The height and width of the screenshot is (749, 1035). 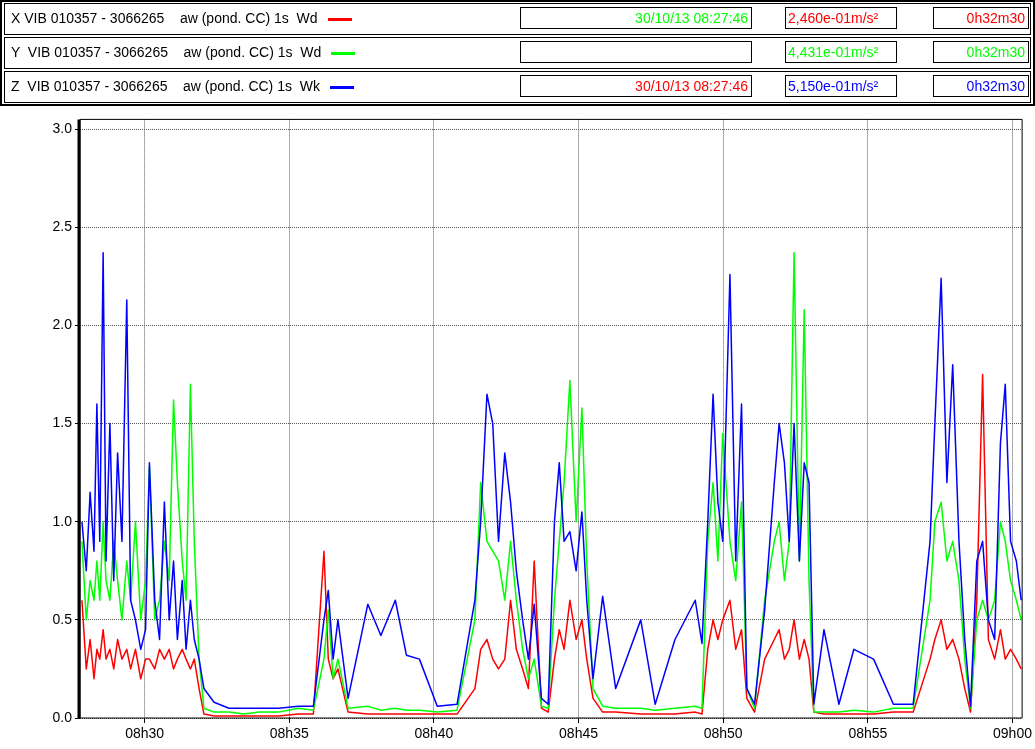 What do you see at coordinates (434, 733) in the screenshot?
I see `x-tick-label: 08h40` at bounding box center [434, 733].